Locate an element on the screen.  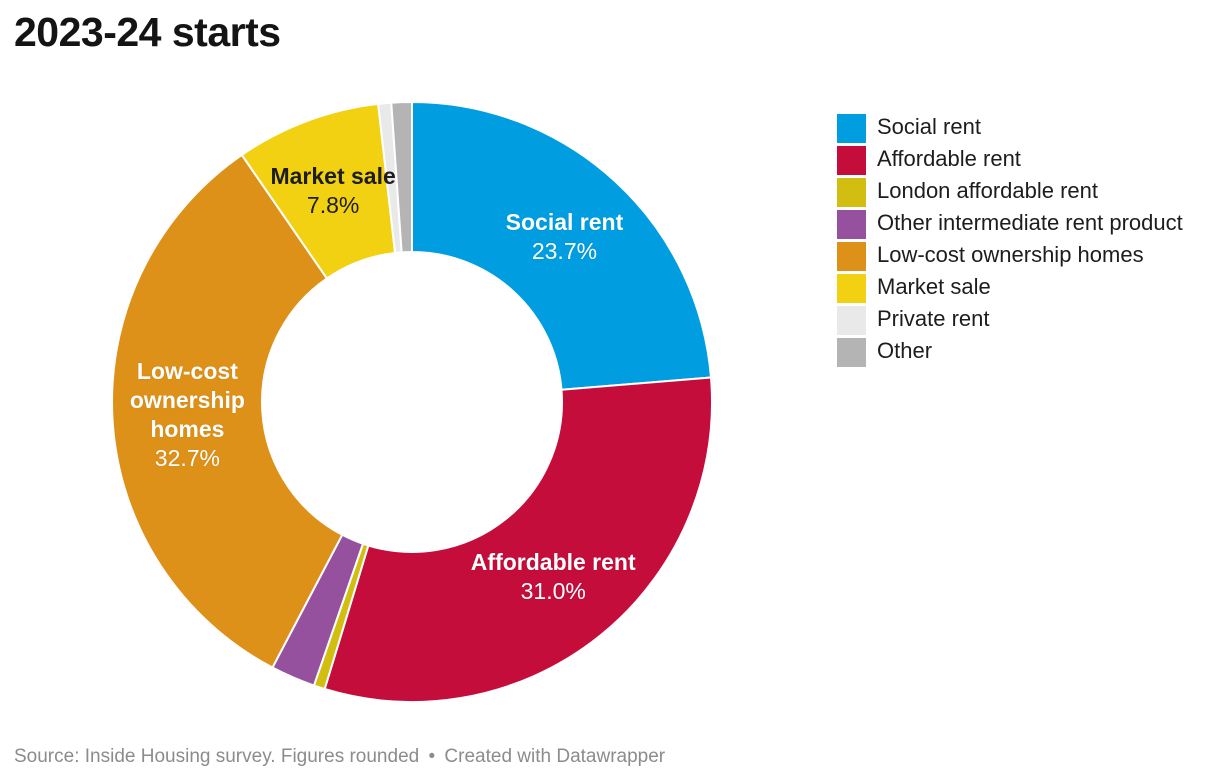
legend-label: Other is located at coordinates (905, 350).